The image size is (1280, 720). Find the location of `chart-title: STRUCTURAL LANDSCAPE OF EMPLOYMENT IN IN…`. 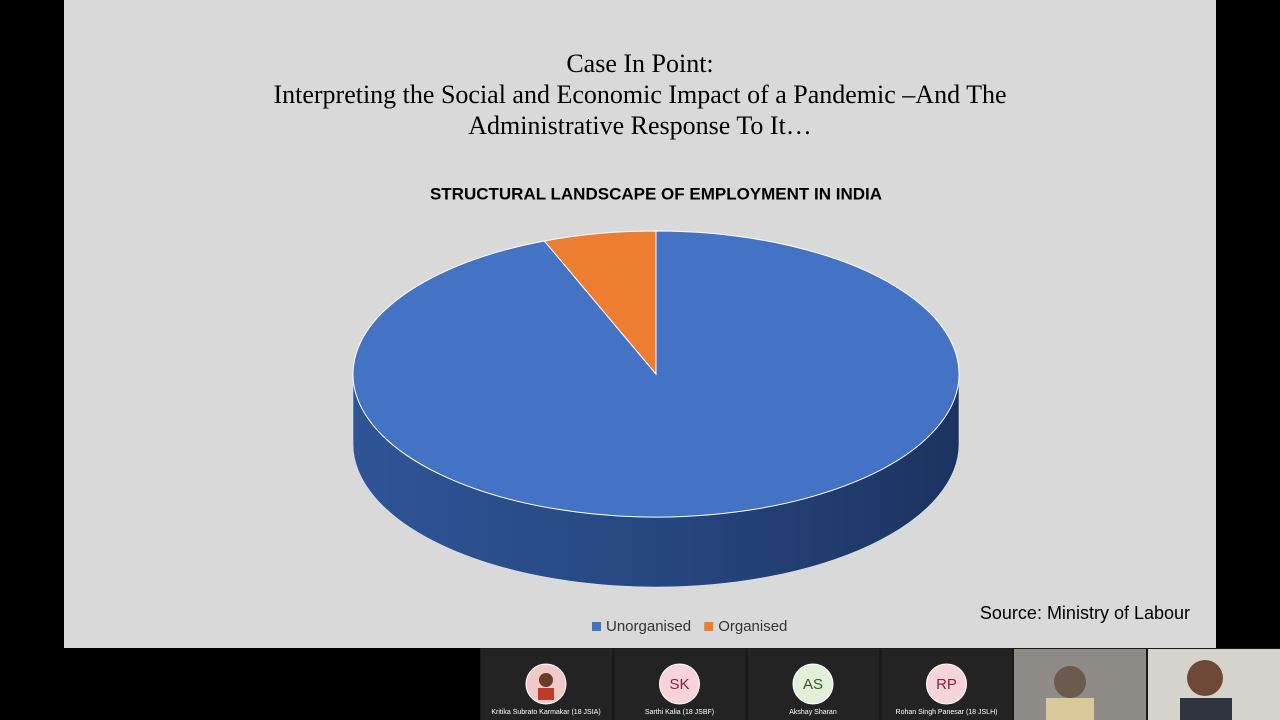

chart-title: STRUCTURAL LANDSCAPE OF EMPLOYMENT IN IN… is located at coordinates (656, 193).